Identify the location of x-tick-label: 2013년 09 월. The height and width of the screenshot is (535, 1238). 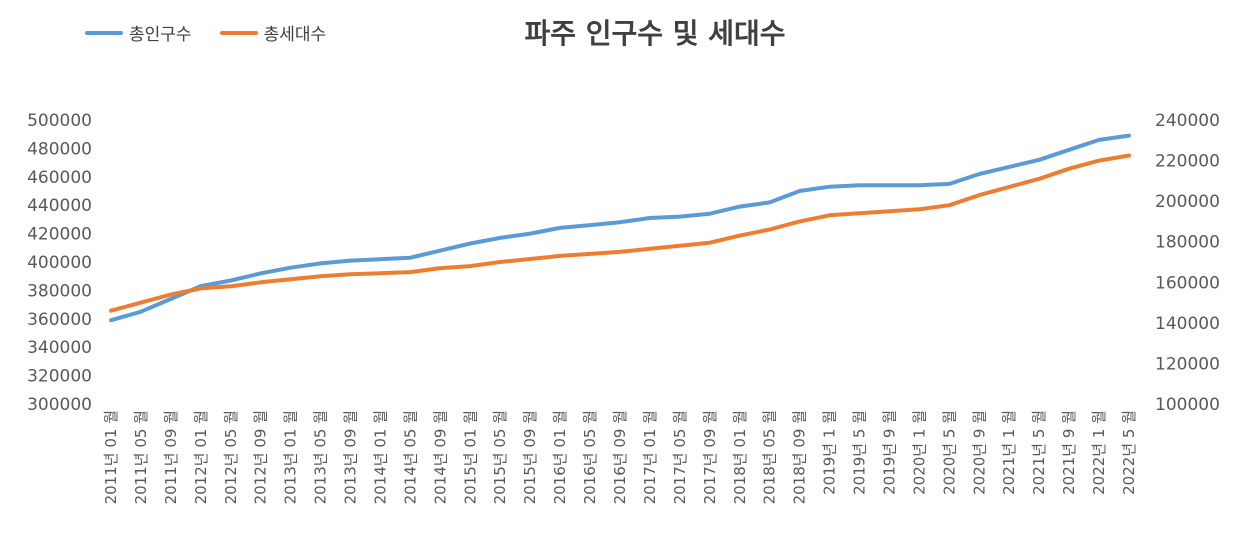
(351, 457).